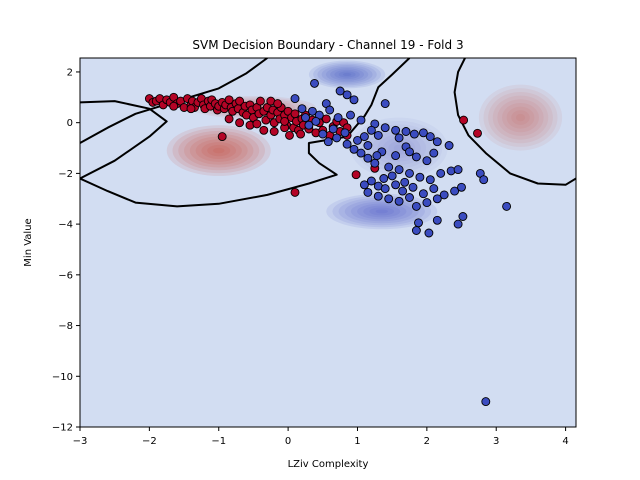 The image size is (640, 480). I want to click on x-tick-label: 1, so click(357, 441).